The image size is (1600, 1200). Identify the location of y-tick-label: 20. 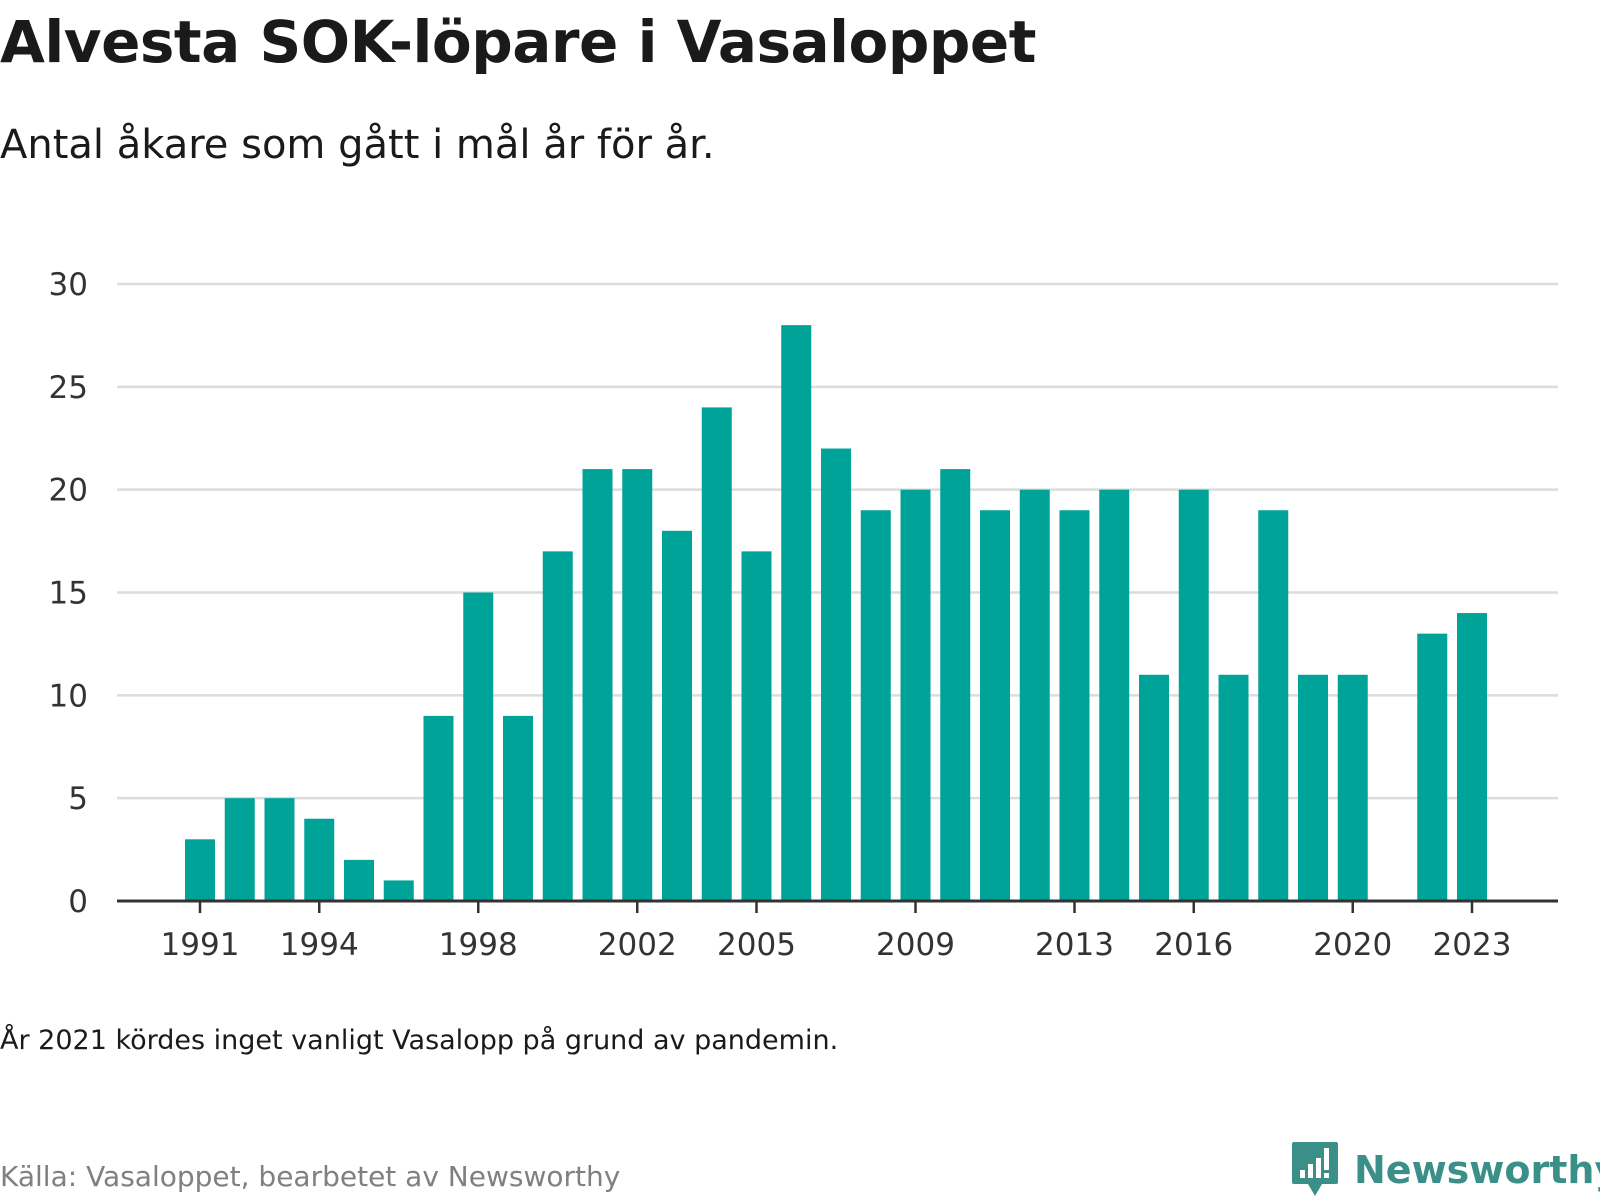
(68, 491).